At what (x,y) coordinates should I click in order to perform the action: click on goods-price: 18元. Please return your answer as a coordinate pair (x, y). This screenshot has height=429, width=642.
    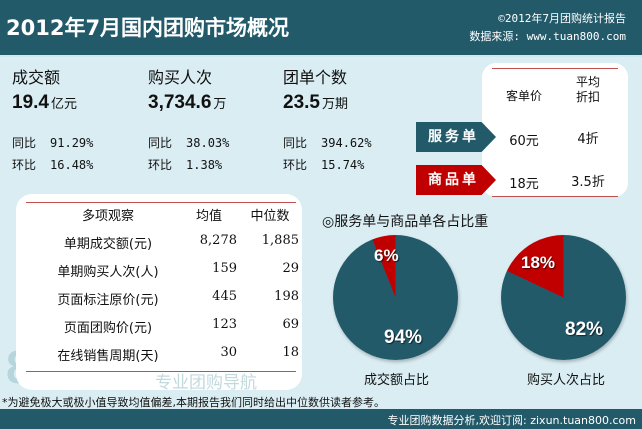
    Looking at the image, I should click on (524, 184).